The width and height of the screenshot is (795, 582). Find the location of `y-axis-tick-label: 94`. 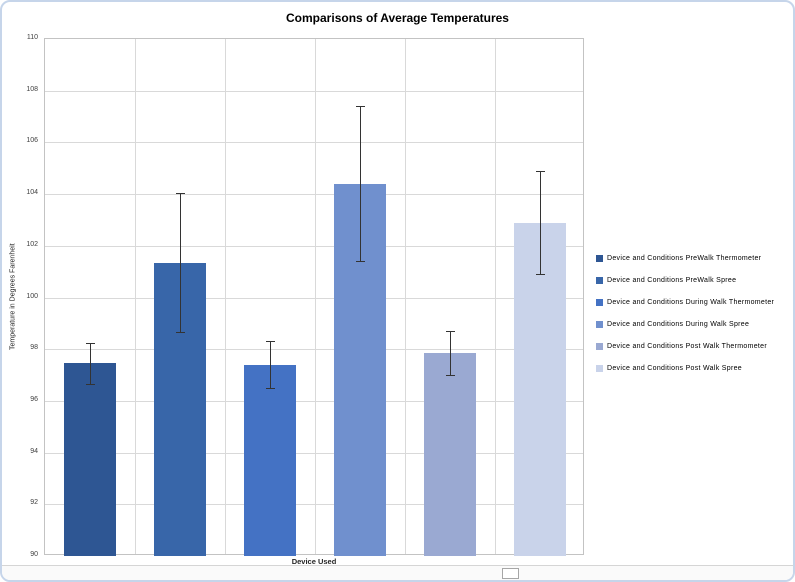

y-axis-tick-label: 94 is located at coordinates (34, 451).